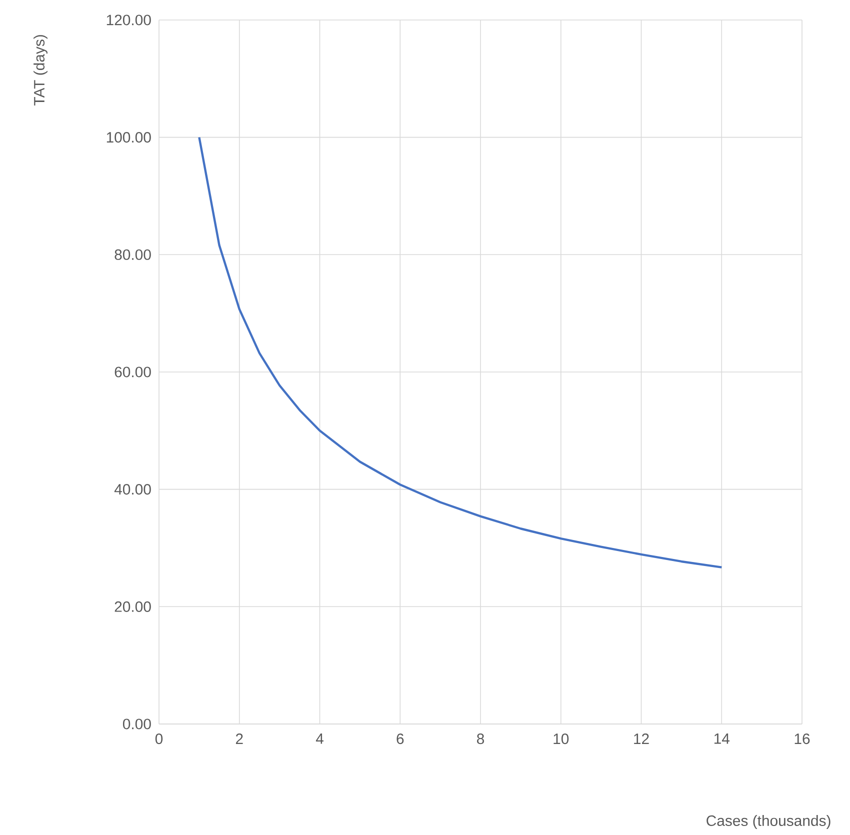 This screenshot has height=835, width=850. I want to click on x-tick-label: 16, so click(802, 739).